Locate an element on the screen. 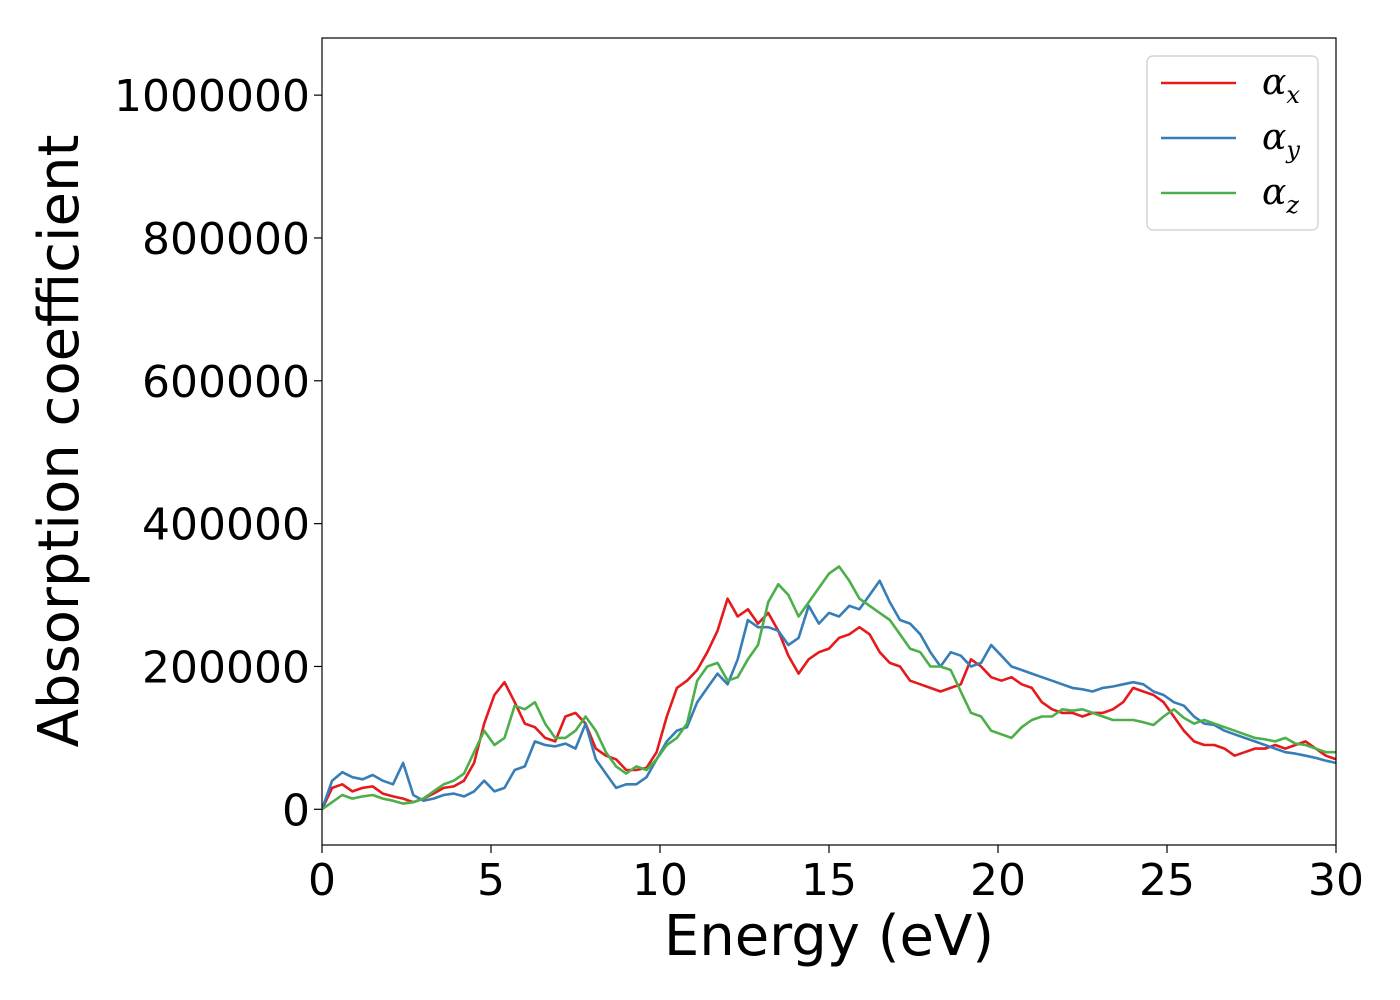 The width and height of the screenshot is (1400, 1000). legend-label: αy is located at coordinates (1281, 140).